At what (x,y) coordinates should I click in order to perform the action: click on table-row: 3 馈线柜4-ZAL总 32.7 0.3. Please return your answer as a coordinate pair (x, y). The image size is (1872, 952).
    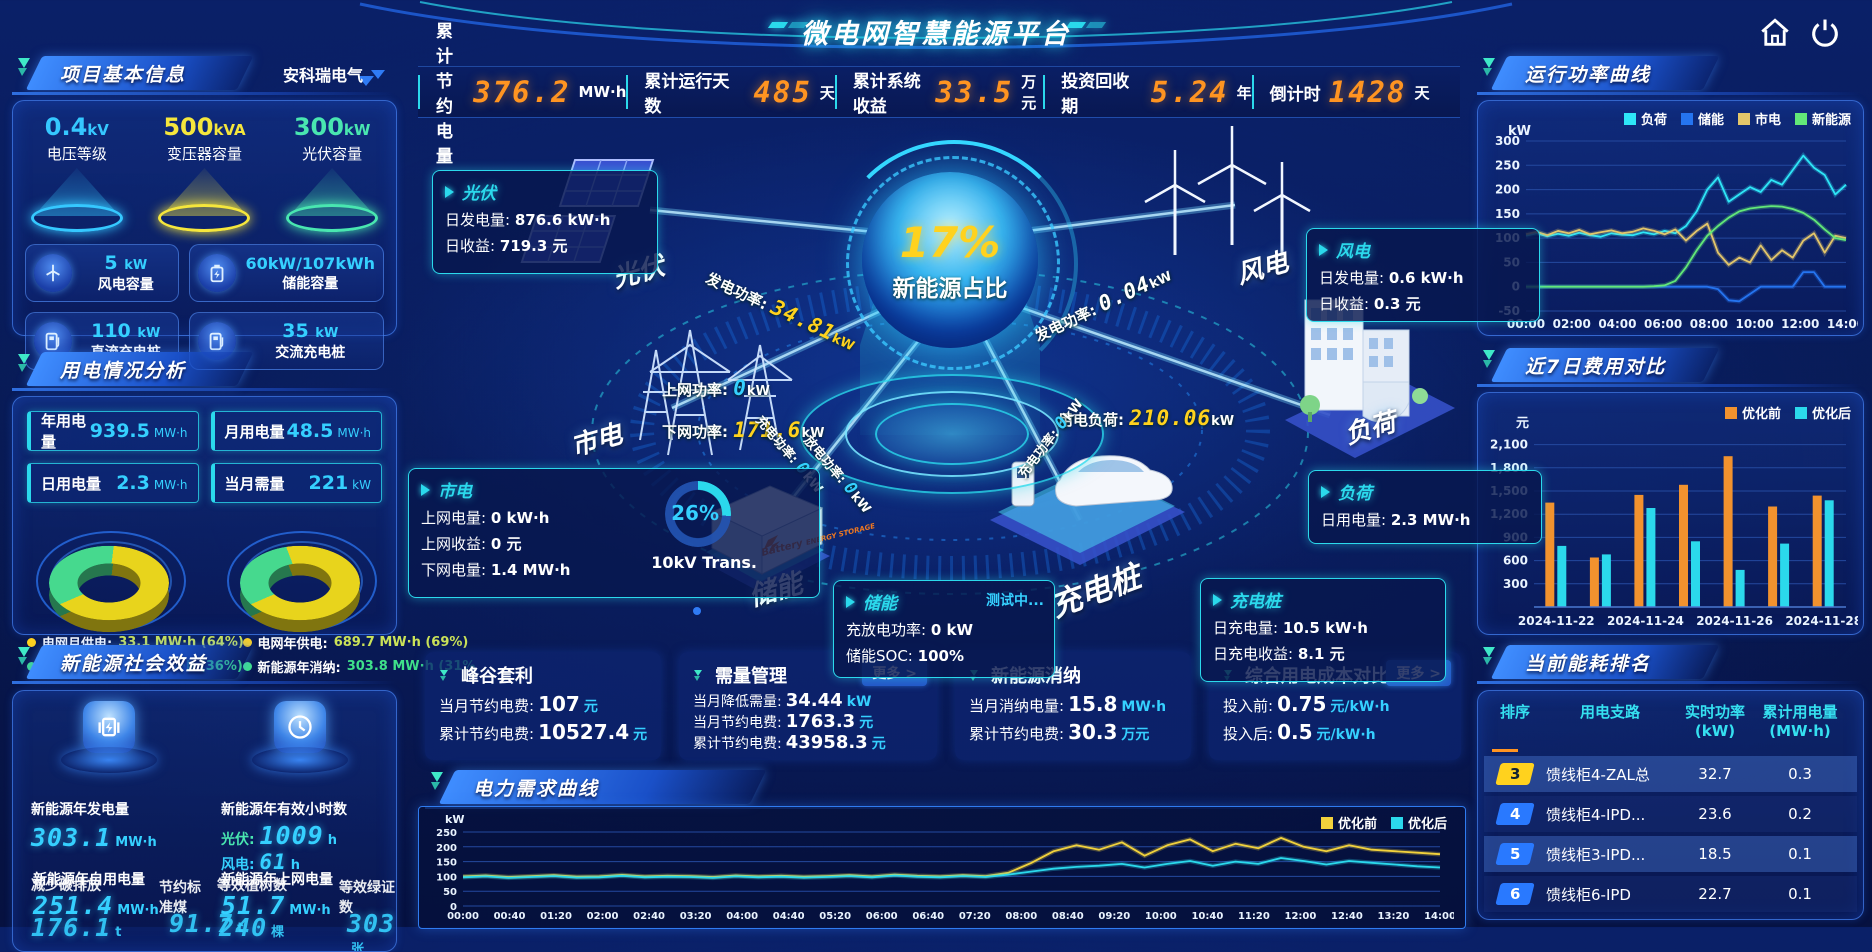
    Looking at the image, I should click on (1670, 774).